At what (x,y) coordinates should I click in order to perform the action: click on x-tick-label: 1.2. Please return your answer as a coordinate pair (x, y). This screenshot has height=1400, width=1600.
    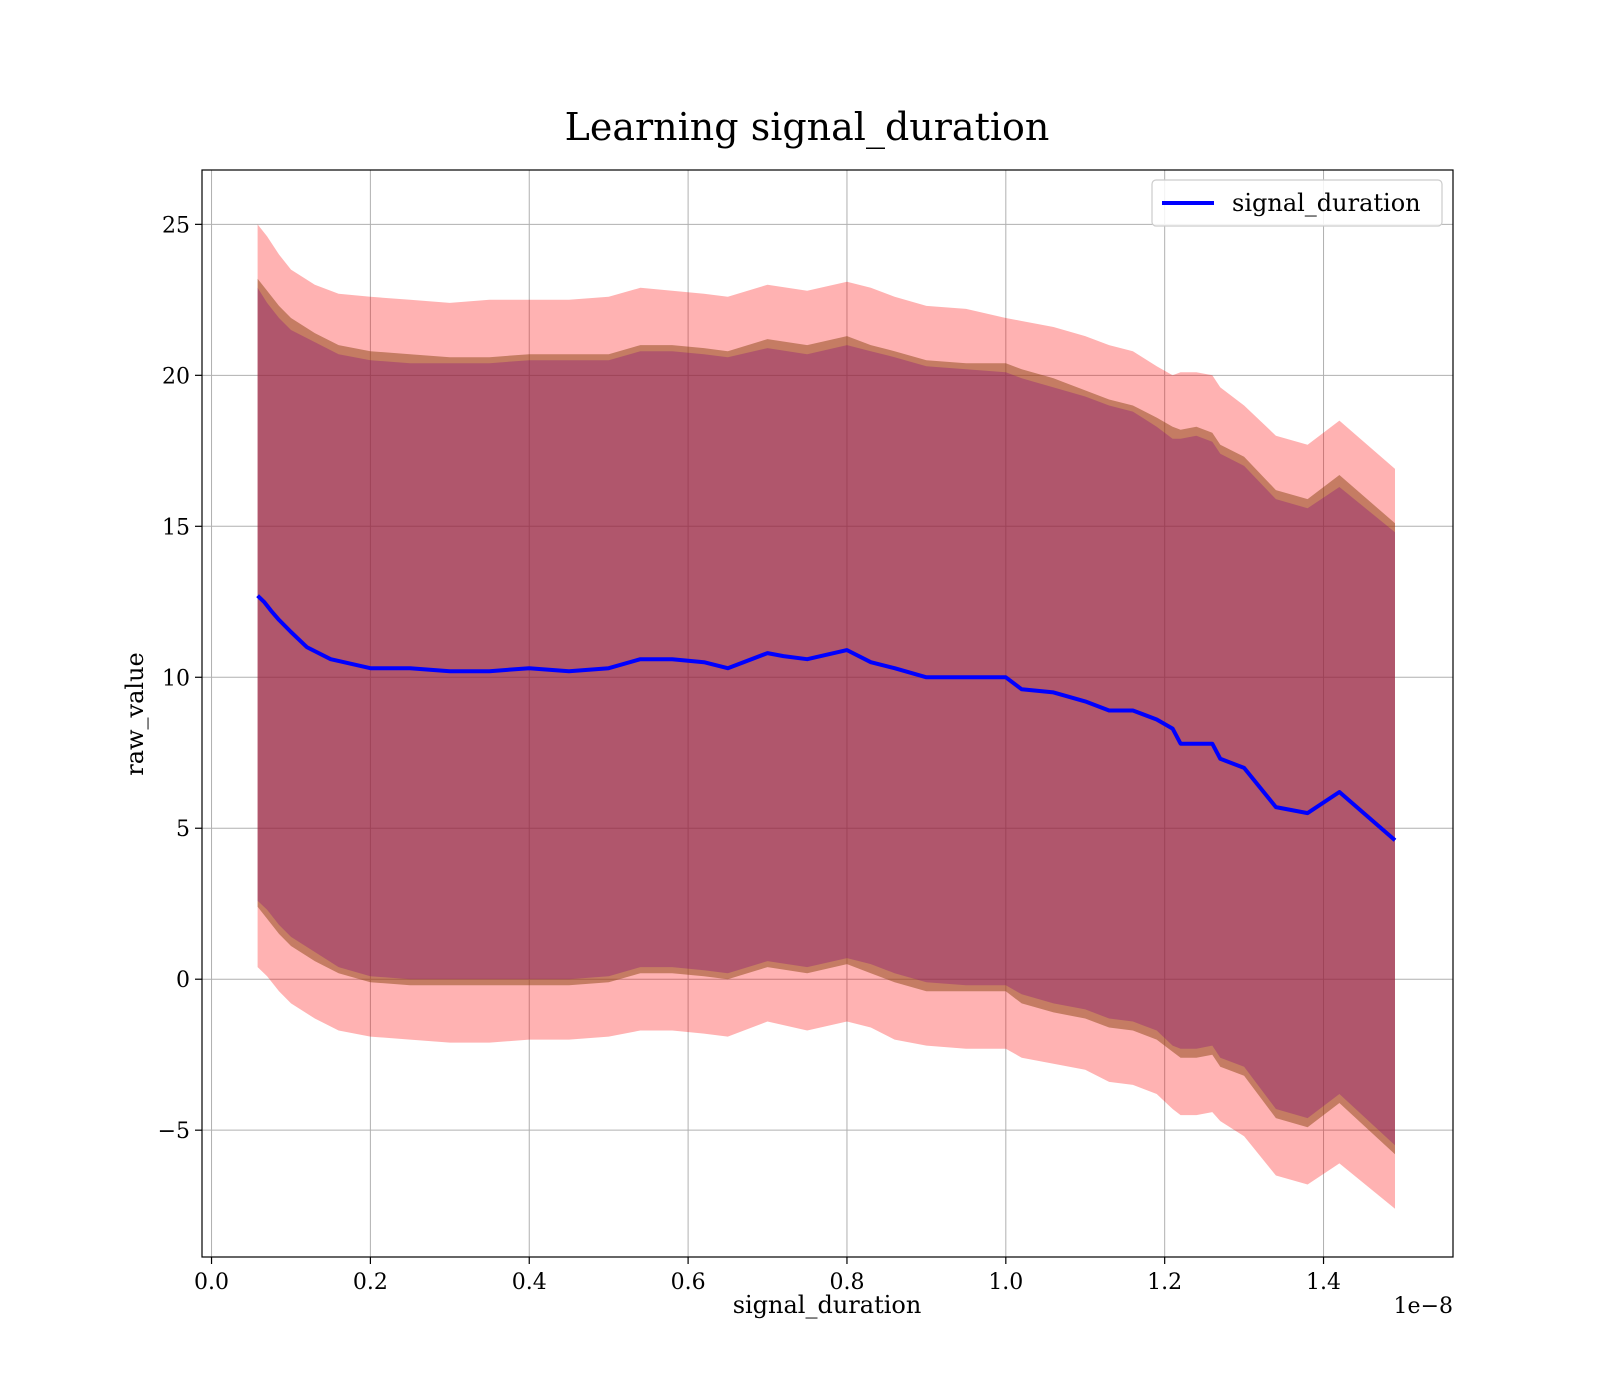
    Looking at the image, I should click on (1164, 1282).